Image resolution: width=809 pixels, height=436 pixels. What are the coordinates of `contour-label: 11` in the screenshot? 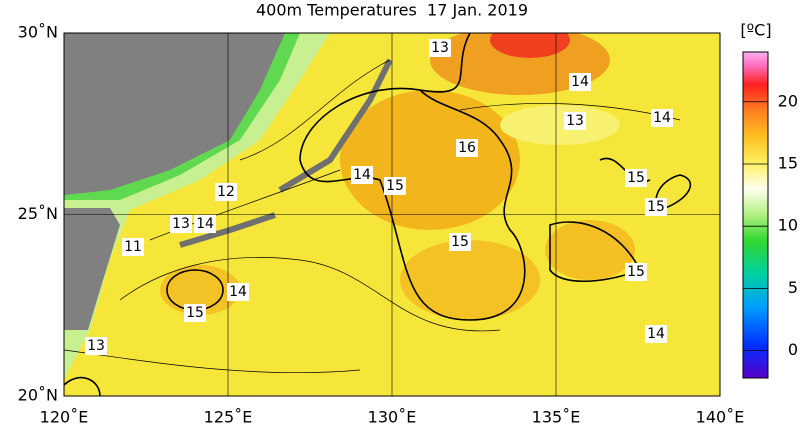 It's located at (133, 247).